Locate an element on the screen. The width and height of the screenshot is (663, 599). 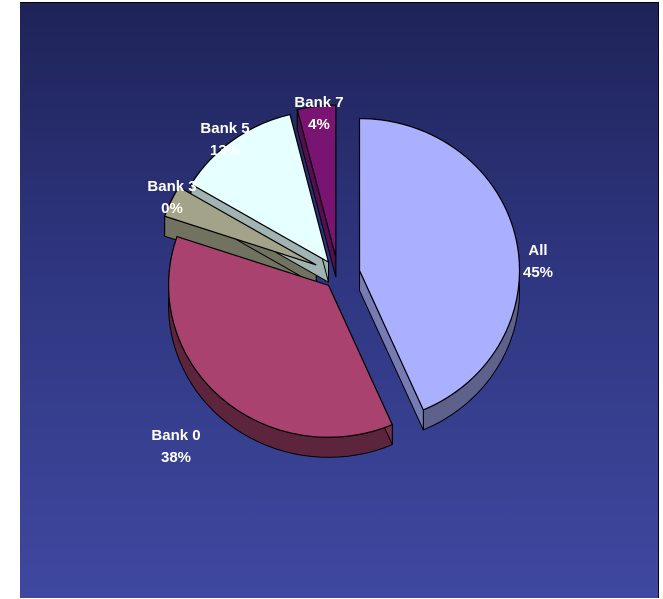
label-name-bank-7: Bank 7 is located at coordinates (318, 102).